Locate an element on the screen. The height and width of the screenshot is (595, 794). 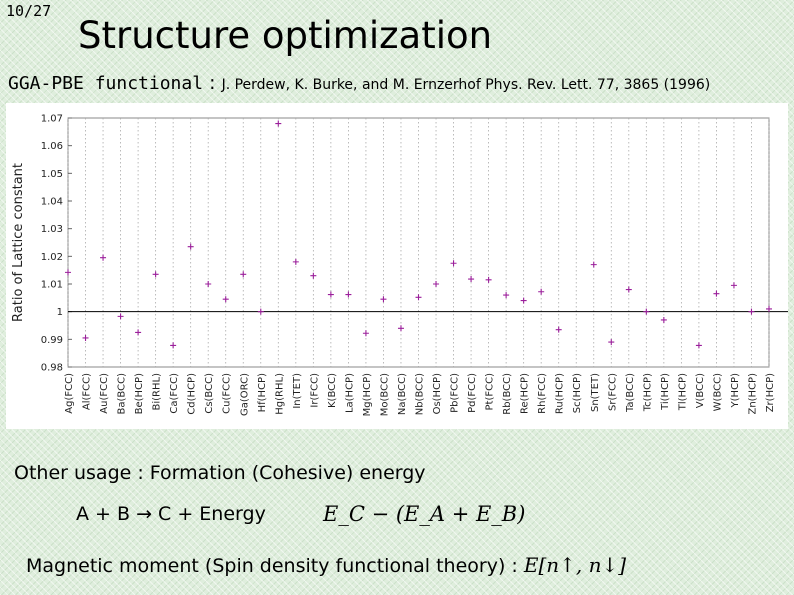
x-tick-label: Ir(FCC) is located at coordinates (314, 390).